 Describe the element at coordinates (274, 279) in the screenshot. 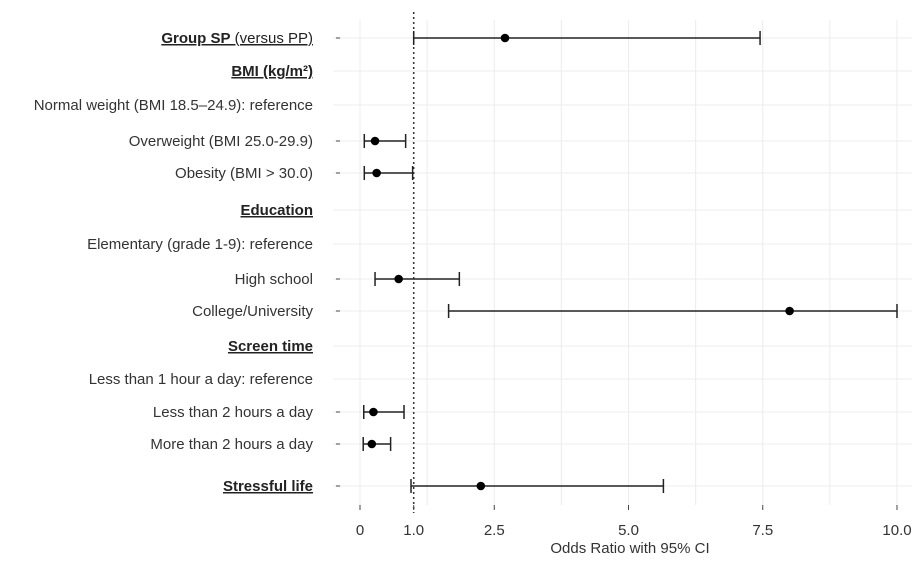

I see `row-label: High school` at that location.